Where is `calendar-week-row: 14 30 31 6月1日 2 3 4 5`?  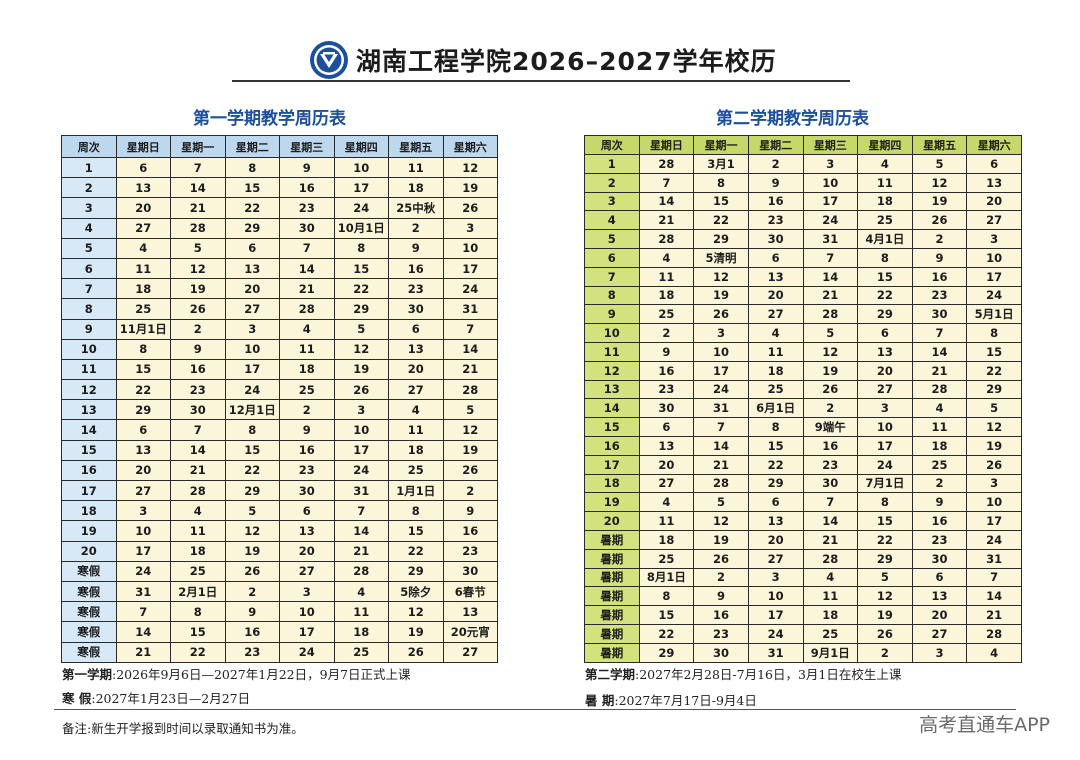
calendar-week-row: 14 30 31 6月1日 2 3 4 5 is located at coordinates (803, 408).